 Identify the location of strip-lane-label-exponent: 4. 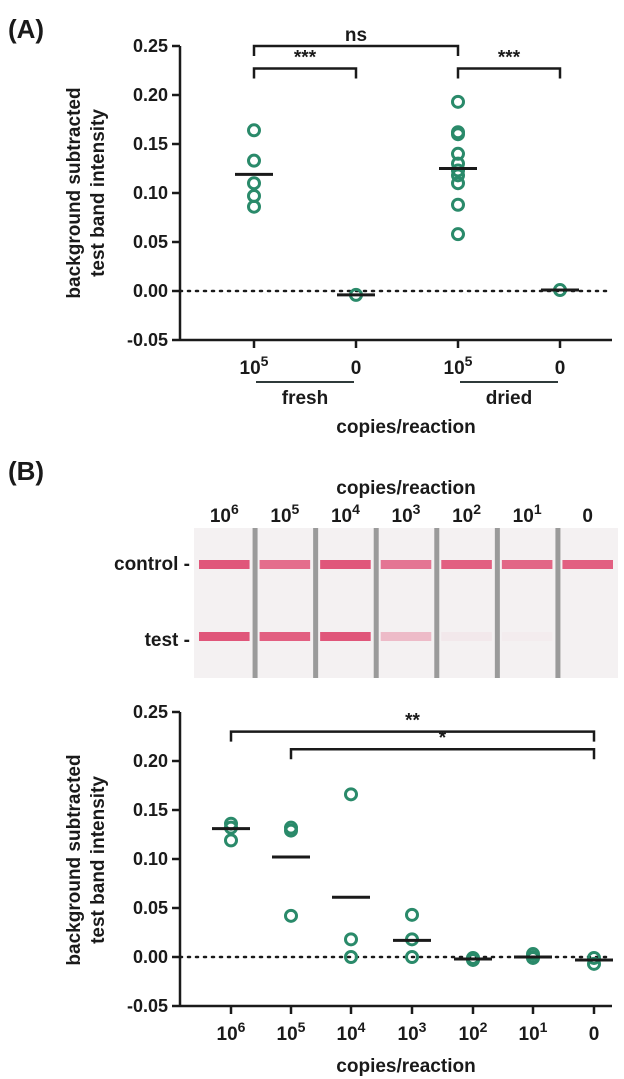
(356, 509).